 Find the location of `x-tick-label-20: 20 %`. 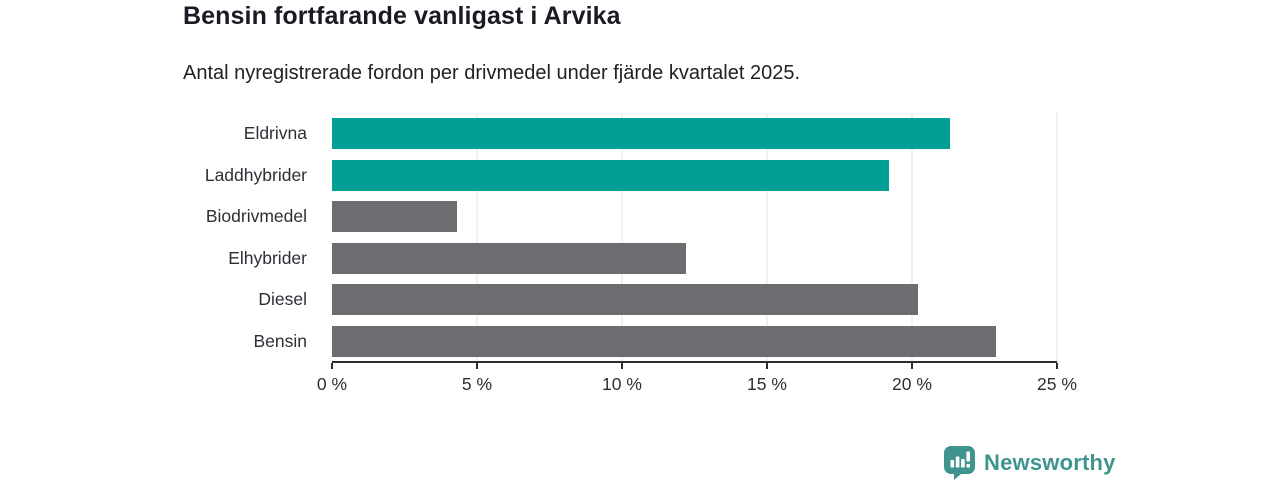

x-tick-label-20: 20 % is located at coordinates (912, 384).